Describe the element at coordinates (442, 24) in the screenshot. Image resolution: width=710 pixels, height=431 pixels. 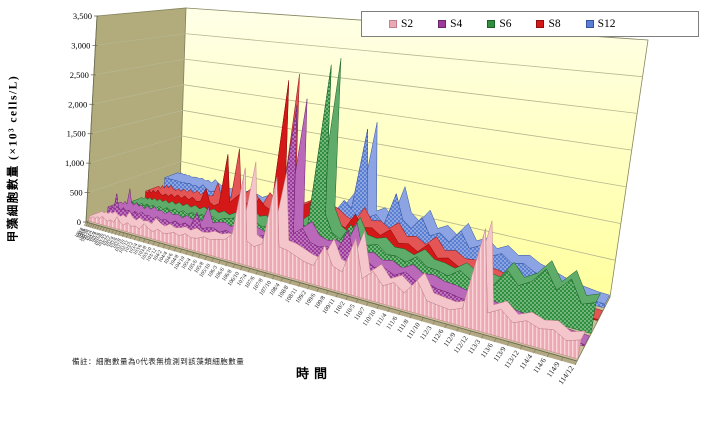
I see `legend-swatch-s4` at that location.